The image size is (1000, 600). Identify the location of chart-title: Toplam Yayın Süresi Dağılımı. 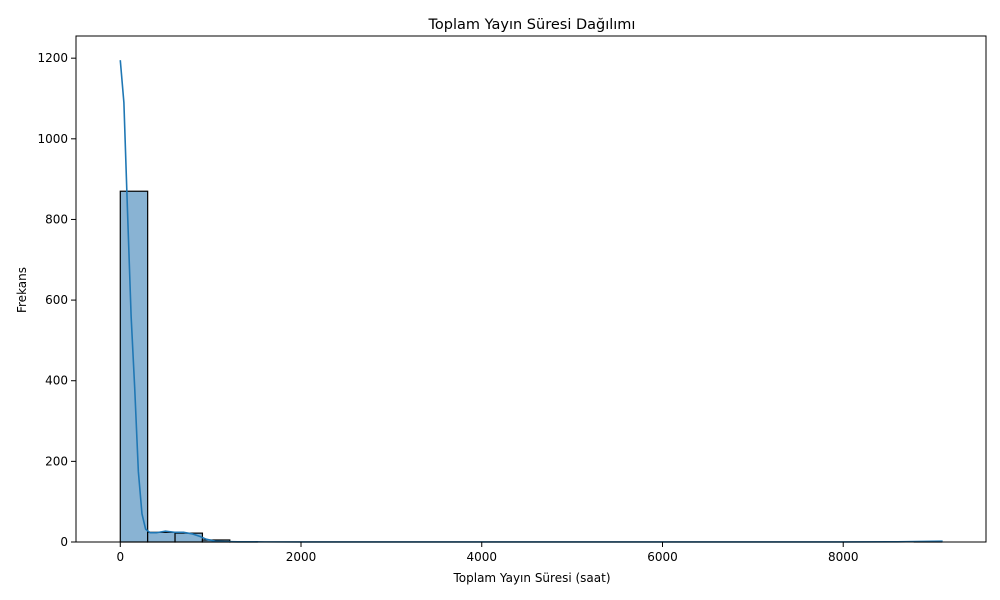
(532, 25).